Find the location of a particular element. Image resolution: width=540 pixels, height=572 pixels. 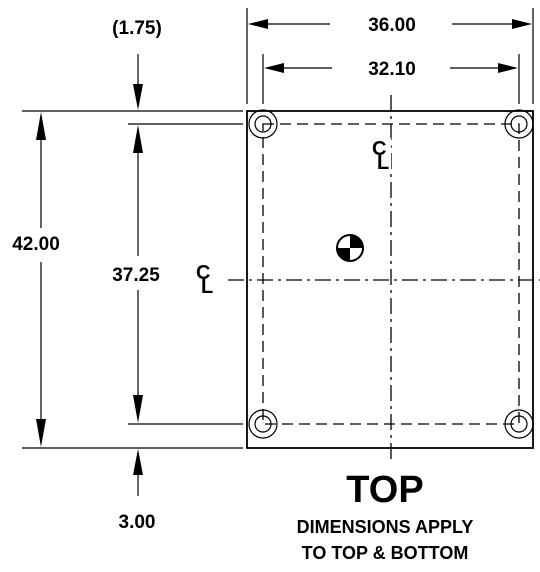

bolt-hole-top-left is located at coordinates (263, 124).